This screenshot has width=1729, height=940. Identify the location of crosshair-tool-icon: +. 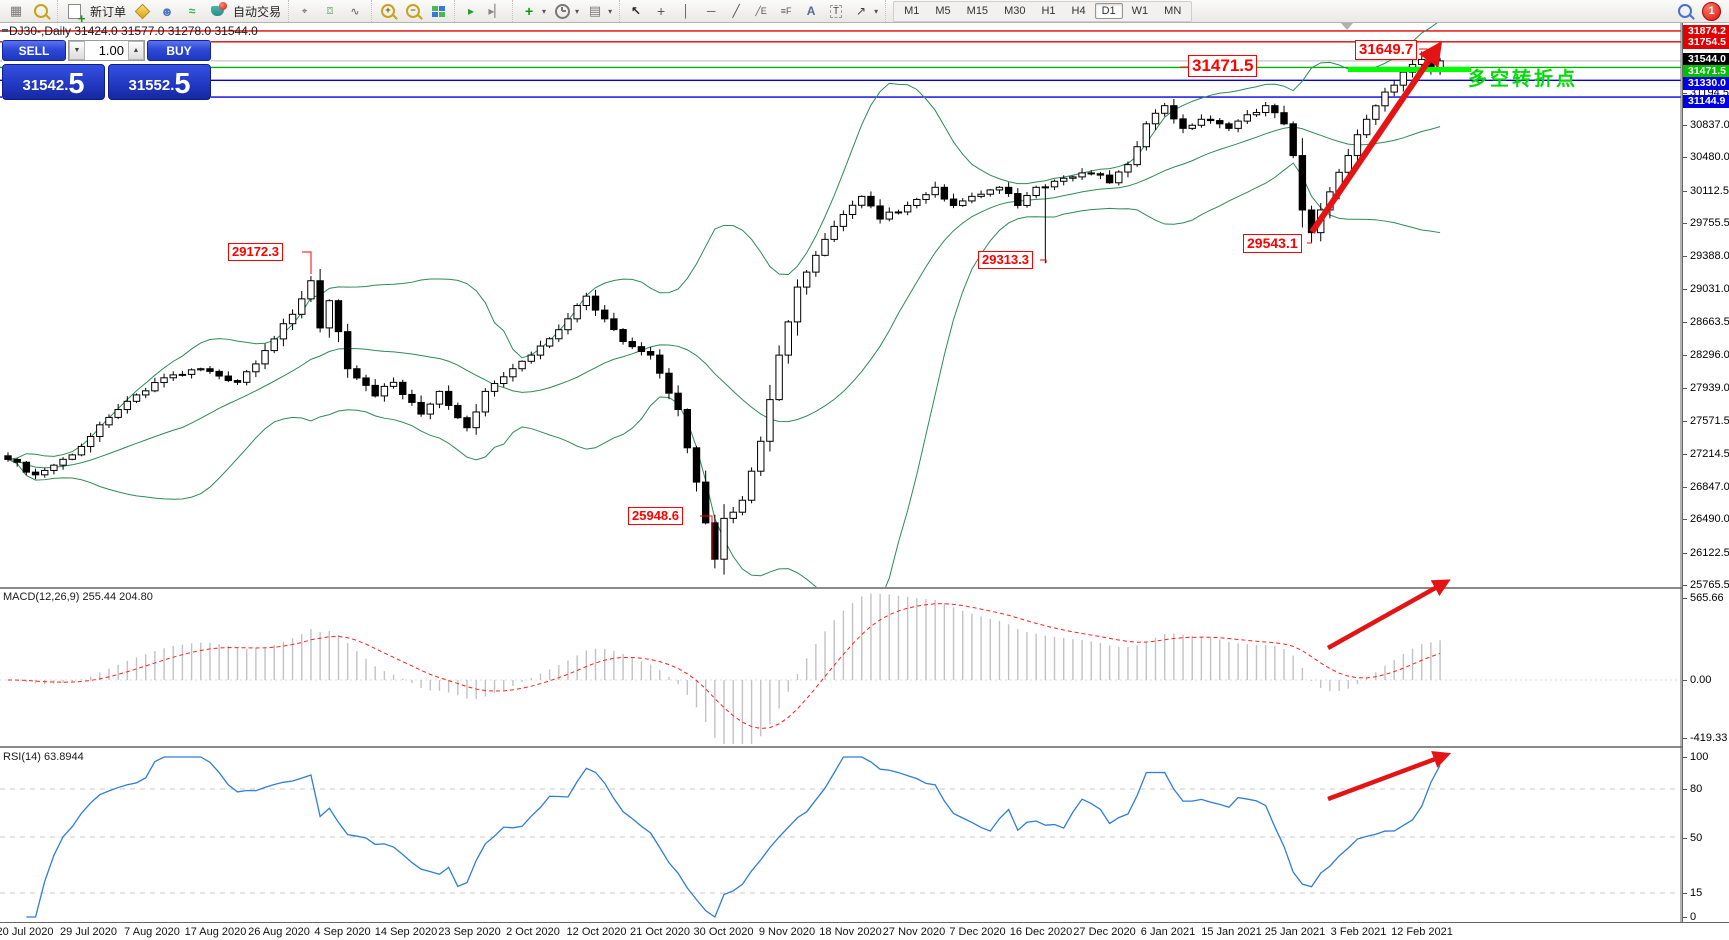
(661, 11).